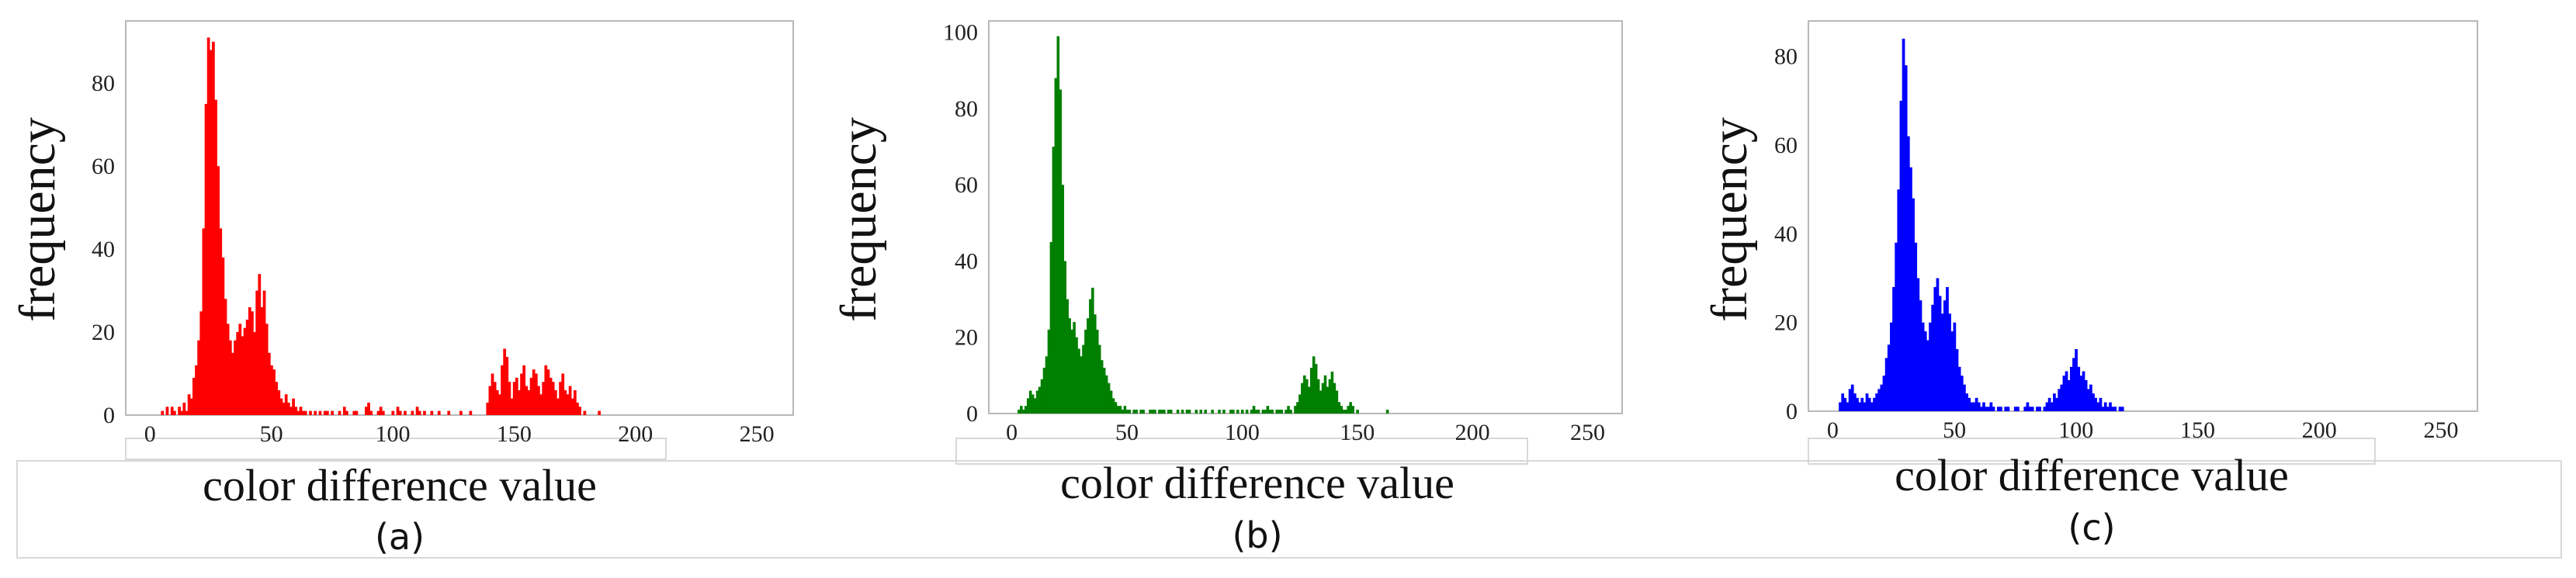 Image resolution: width=2576 pixels, height=578 pixels. I want to click on bars, so click(381, 227).